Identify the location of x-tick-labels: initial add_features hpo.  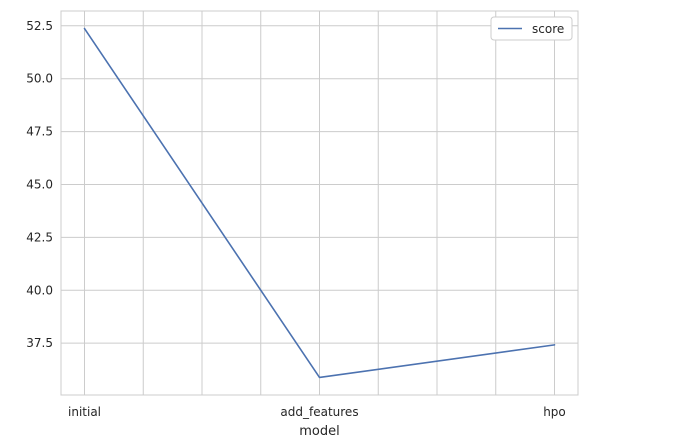
(317, 412).